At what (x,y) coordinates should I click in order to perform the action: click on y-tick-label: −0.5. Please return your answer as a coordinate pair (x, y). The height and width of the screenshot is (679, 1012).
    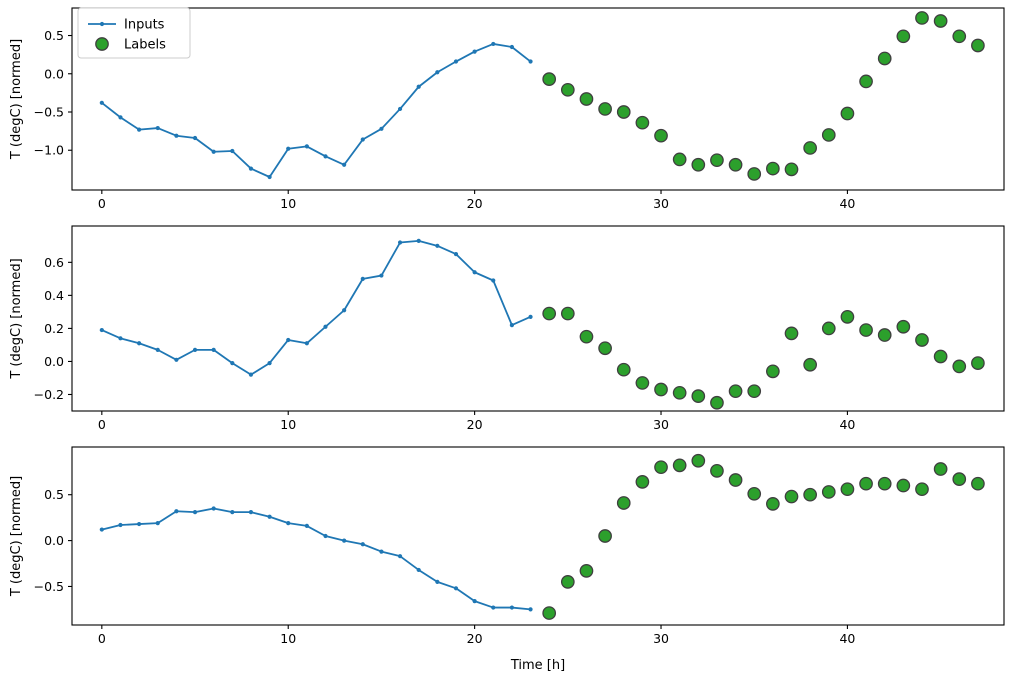
    Looking at the image, I should click on (49, 586).